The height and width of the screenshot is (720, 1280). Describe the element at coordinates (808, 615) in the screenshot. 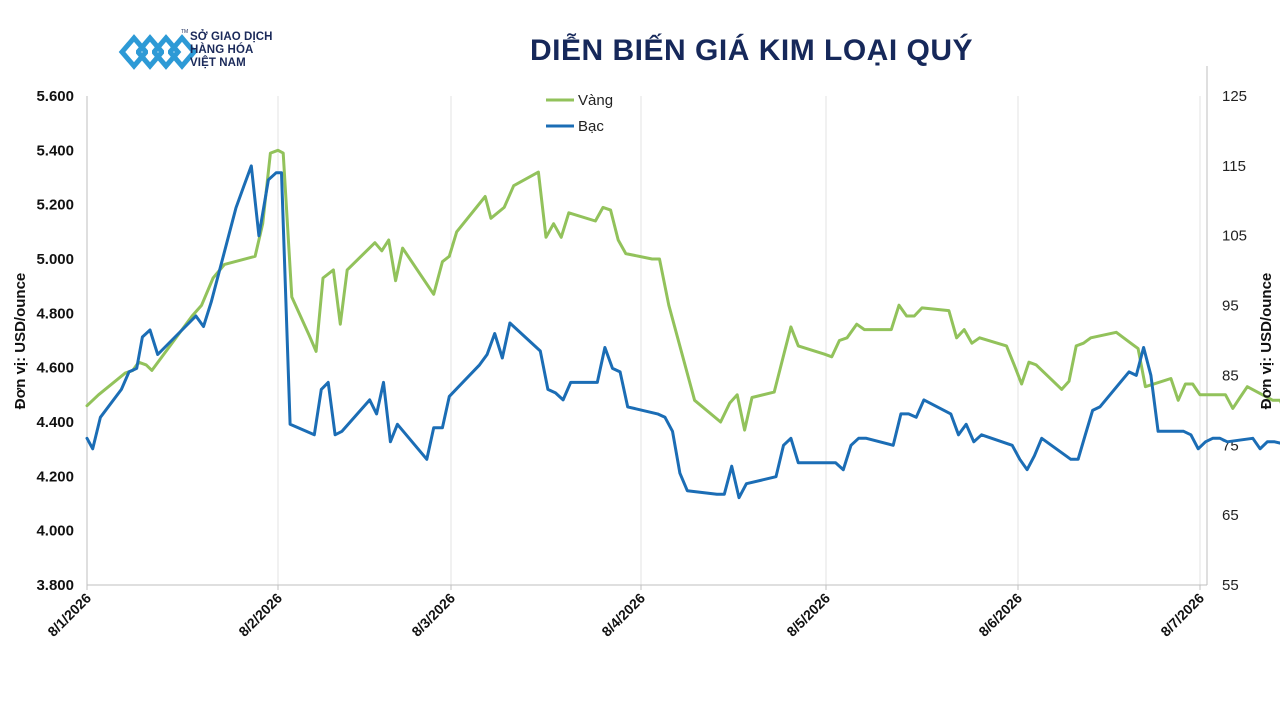

I see `x-tick-label: 8/5/2026` at that location.